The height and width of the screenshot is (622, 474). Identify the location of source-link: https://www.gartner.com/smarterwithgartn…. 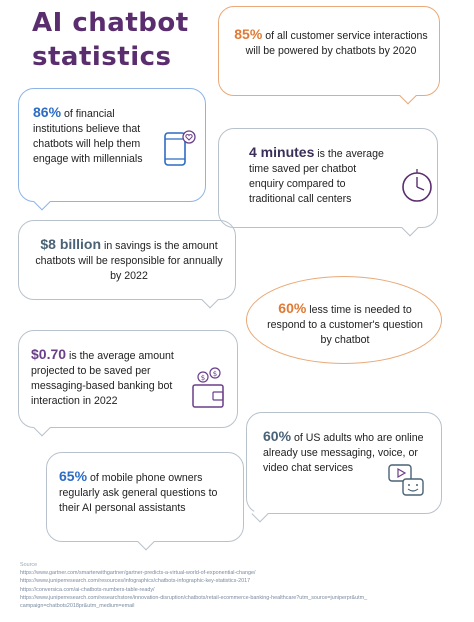
(138, 573).